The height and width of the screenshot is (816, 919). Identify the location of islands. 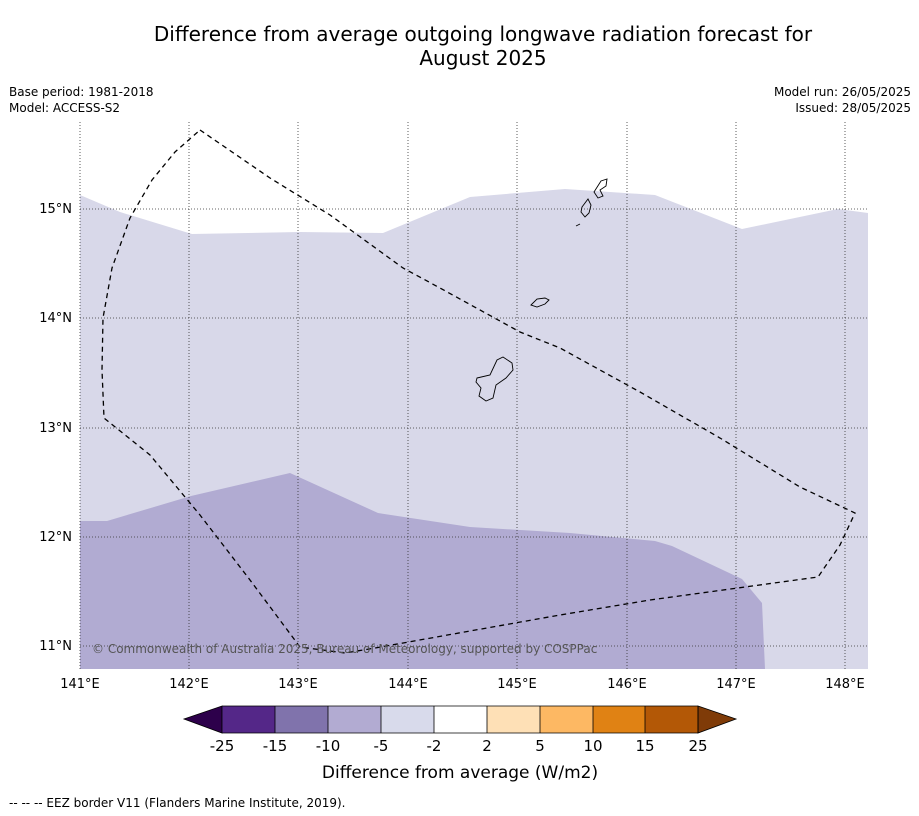
(541, 290).